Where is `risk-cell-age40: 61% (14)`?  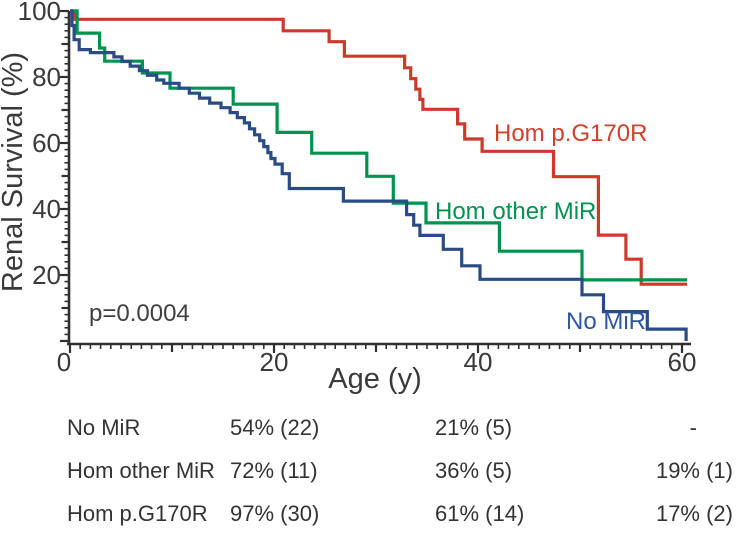
risk-cell-age40: 61% (14) is located at coordinates (480, 513).